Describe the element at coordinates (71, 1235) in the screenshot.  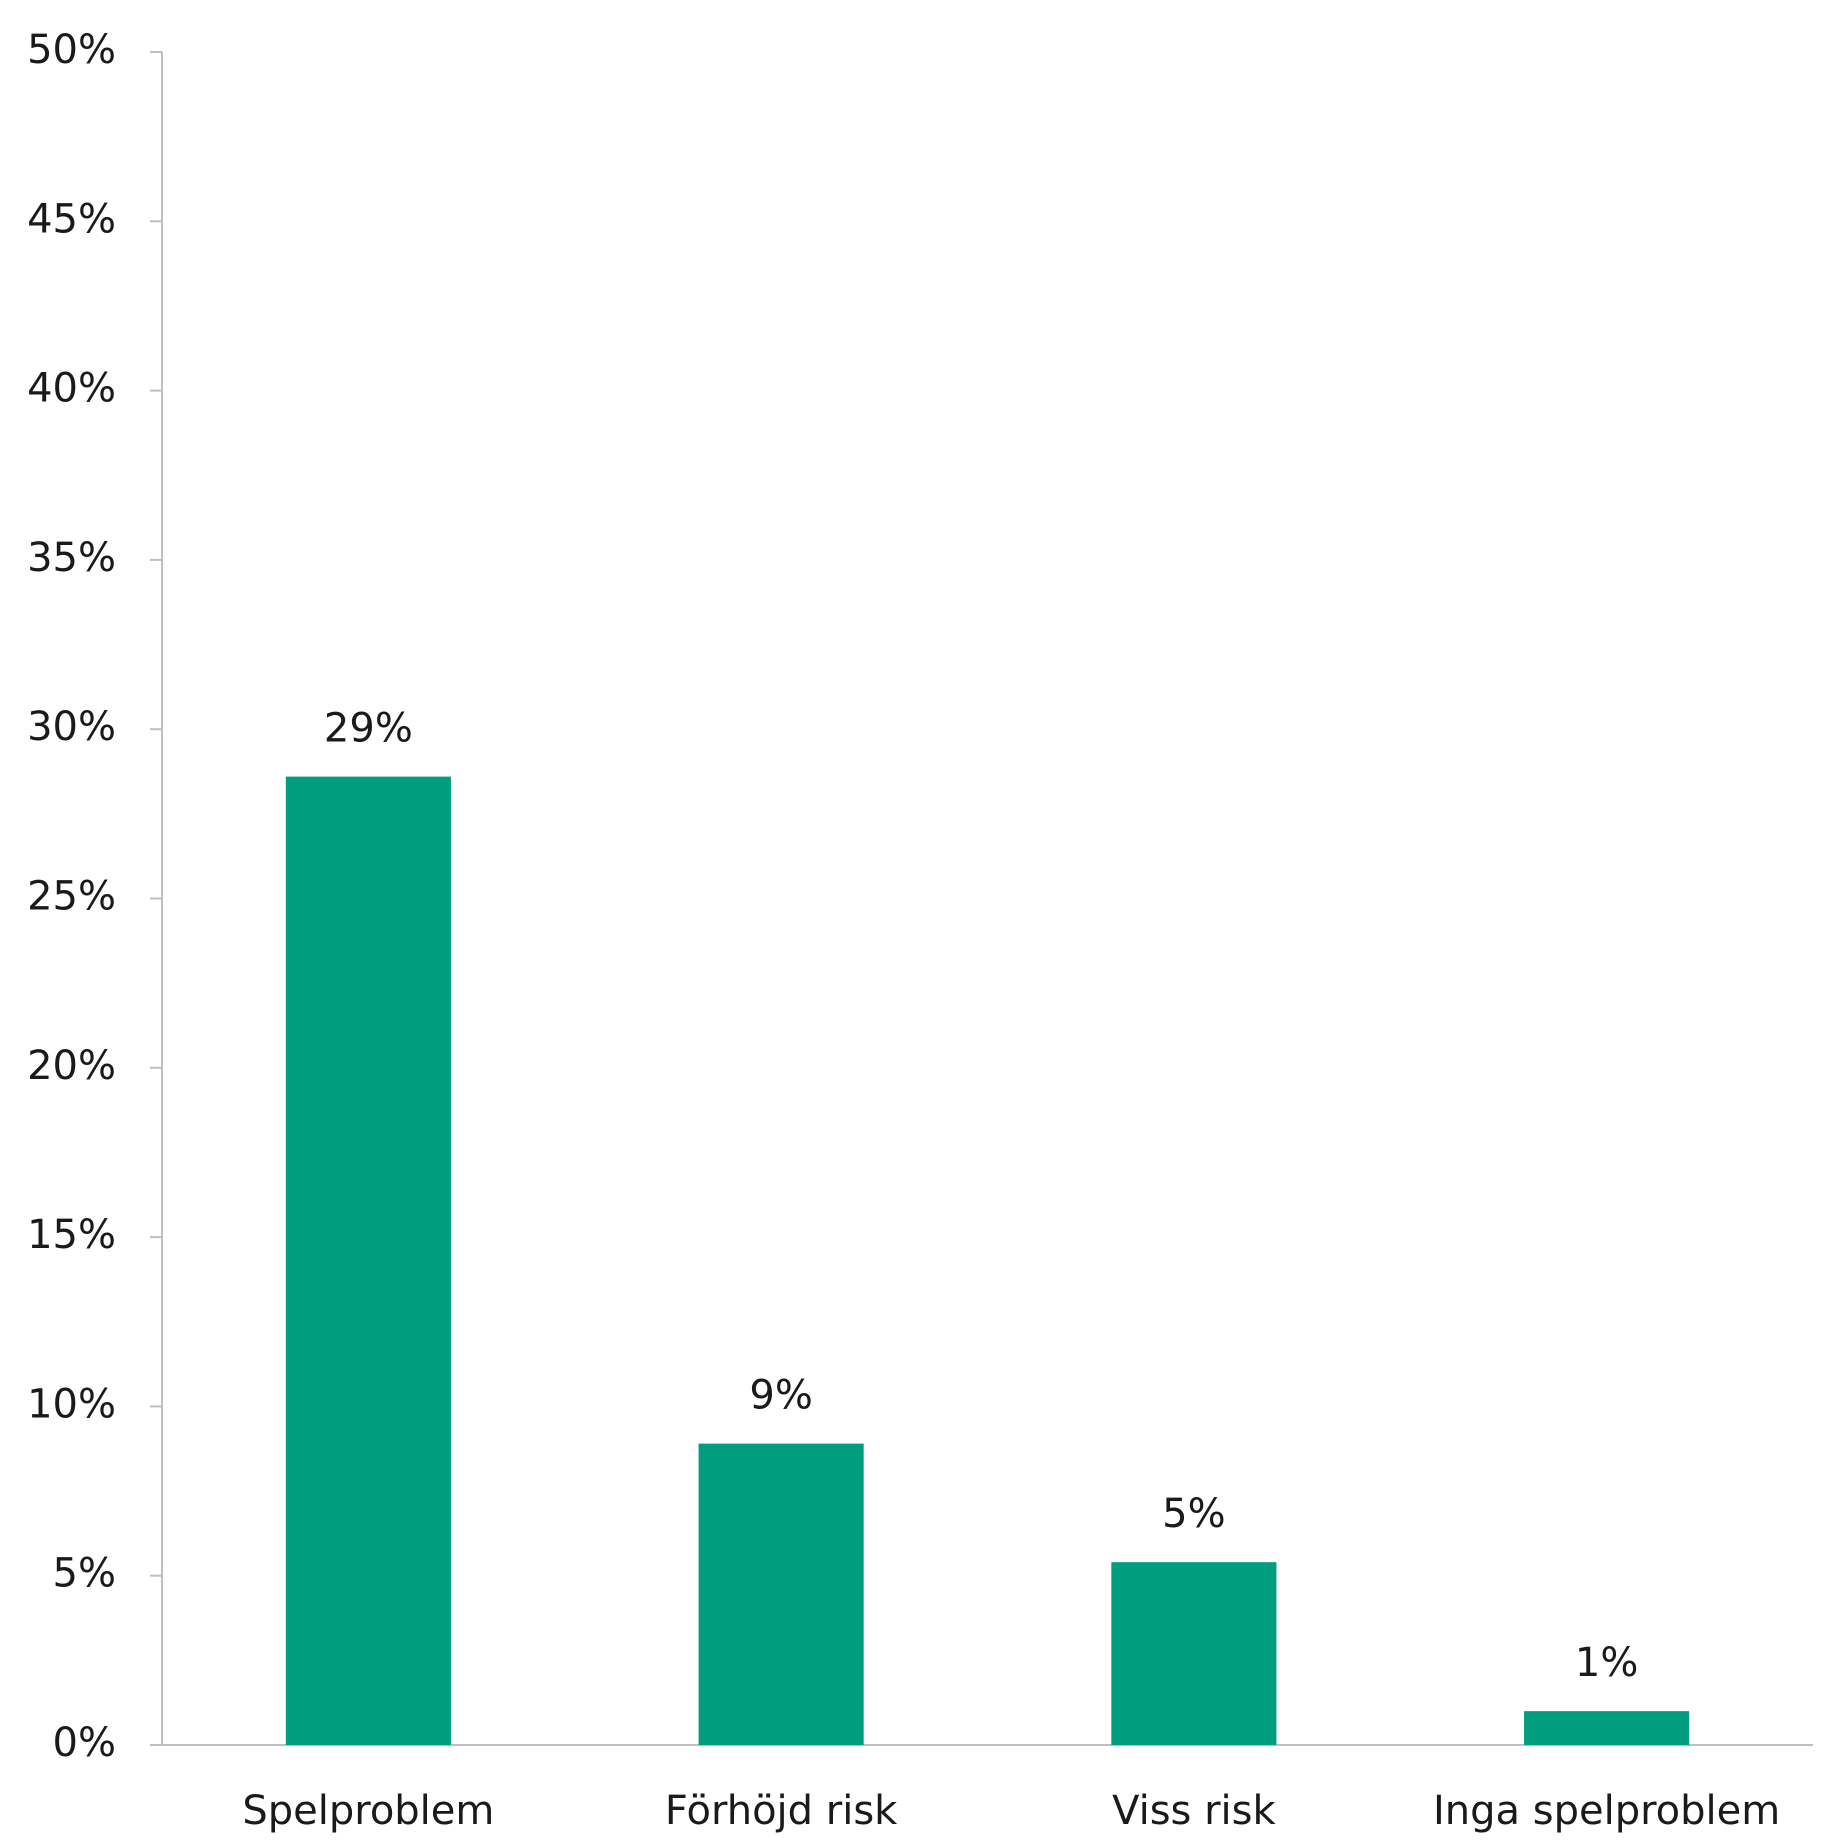
I see `y-tick-label: 15%` at that location.